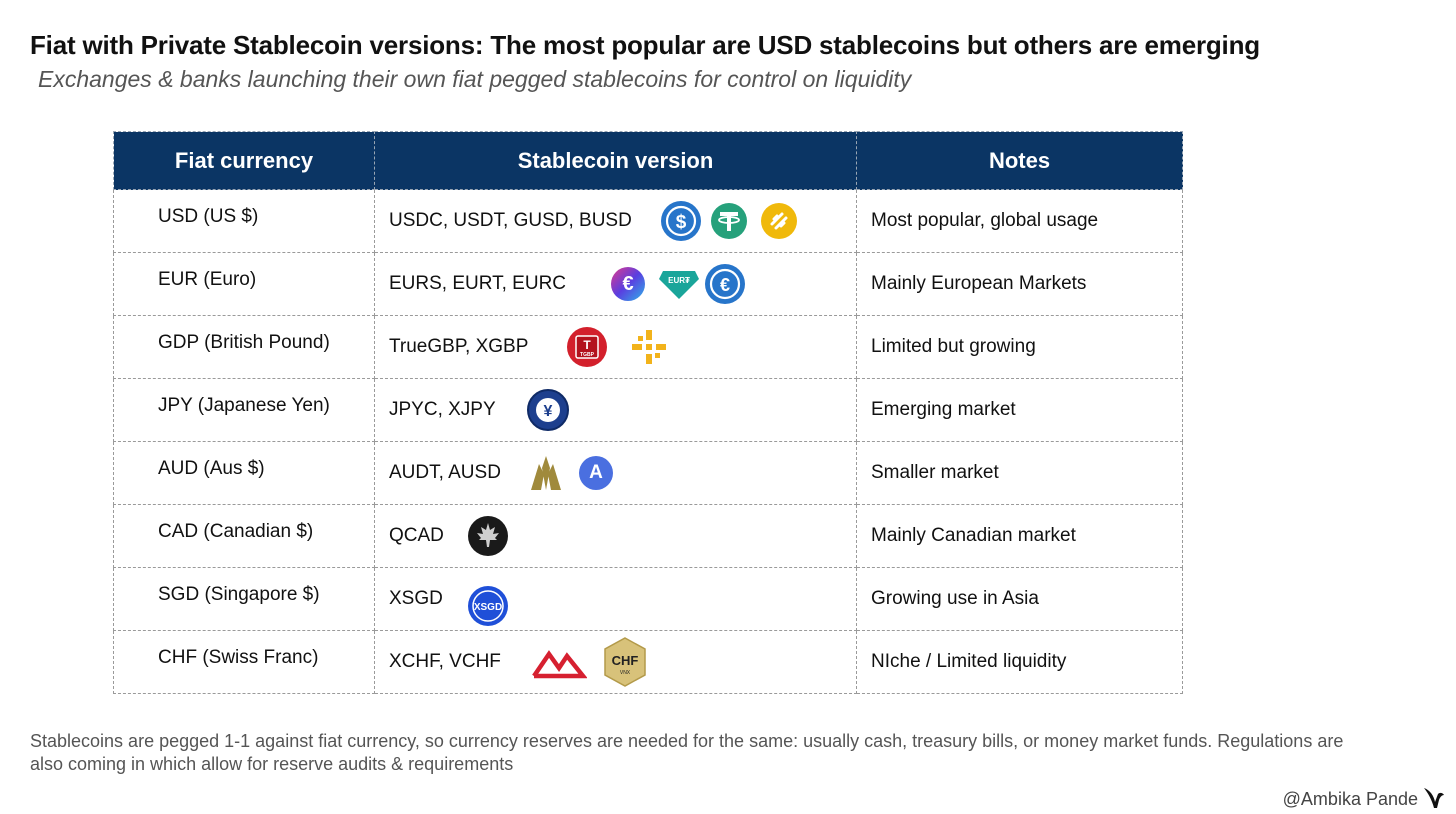  What do you see at coordinates (615, 536) in the screenshot?
I see `coin-cell: QCAD` at bounding box center [615, 536].